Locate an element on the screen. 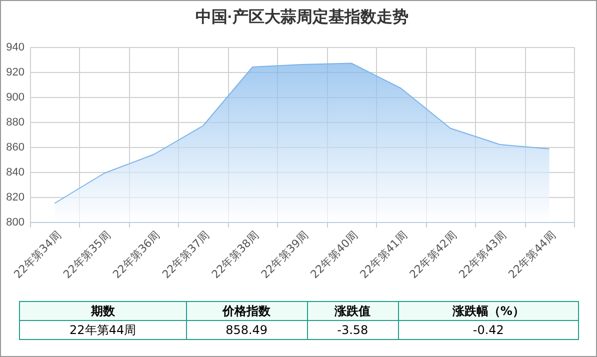 This screenshot has height=357, width=597. text: 22年第44周 is located at coordinates (103, 330).